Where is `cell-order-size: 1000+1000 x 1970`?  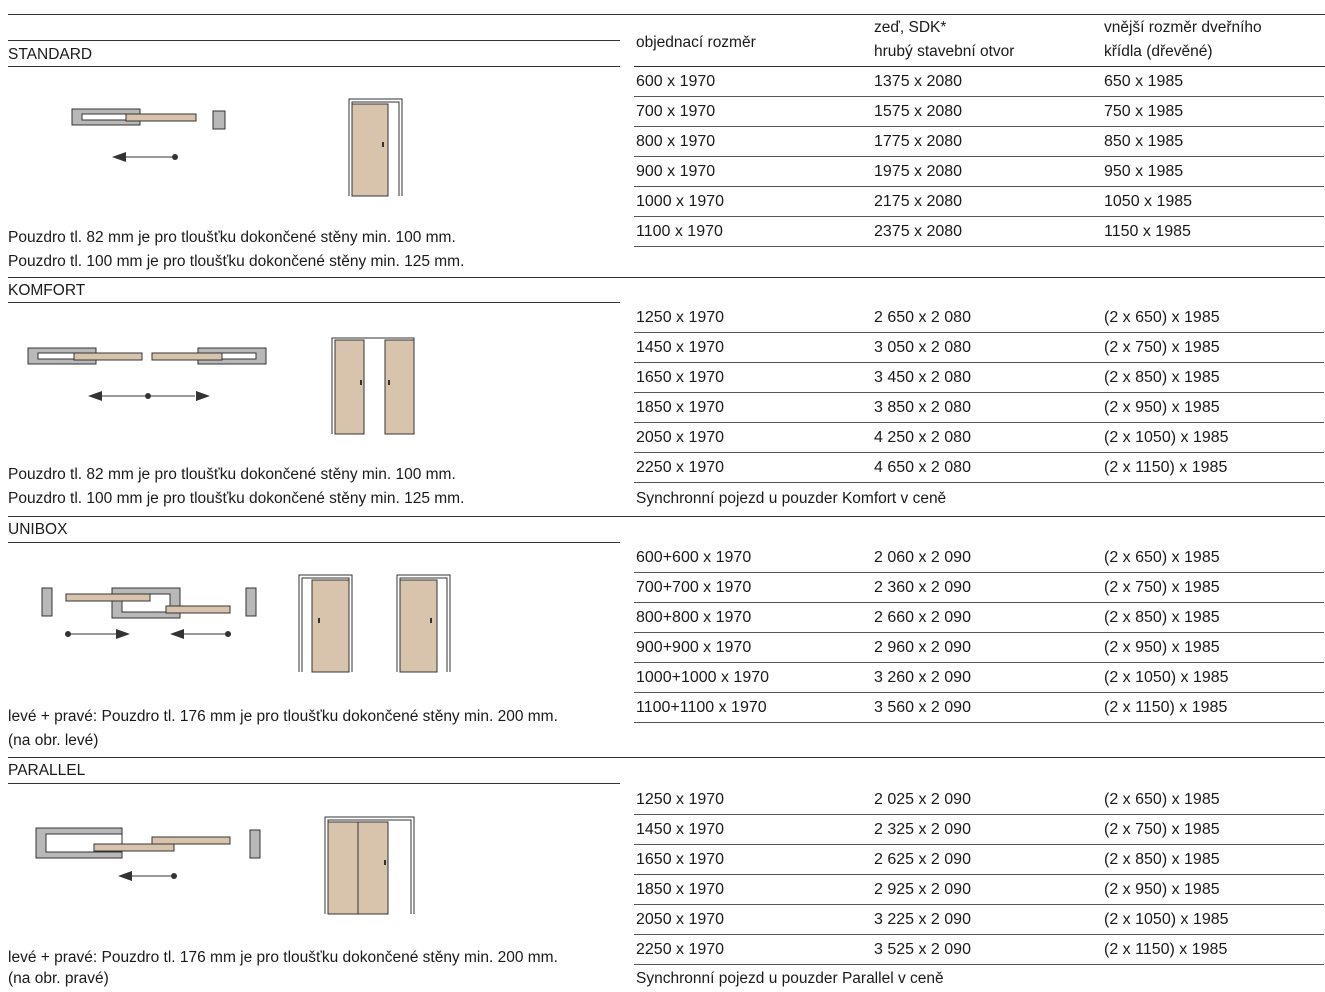 cell-order-size: 1000+1000 x 1970 is located at coordinates (703, 677).